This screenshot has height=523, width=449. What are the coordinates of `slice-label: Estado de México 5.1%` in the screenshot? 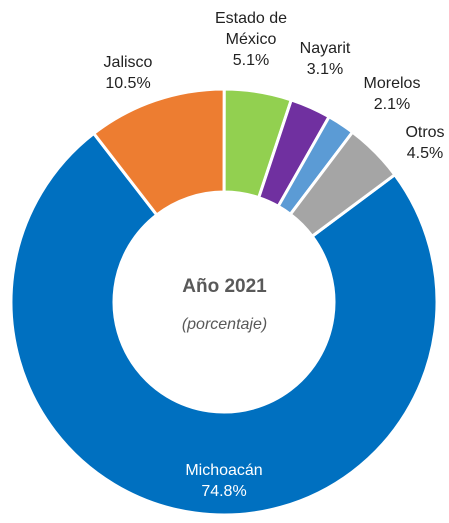 It's located at (251, 39).